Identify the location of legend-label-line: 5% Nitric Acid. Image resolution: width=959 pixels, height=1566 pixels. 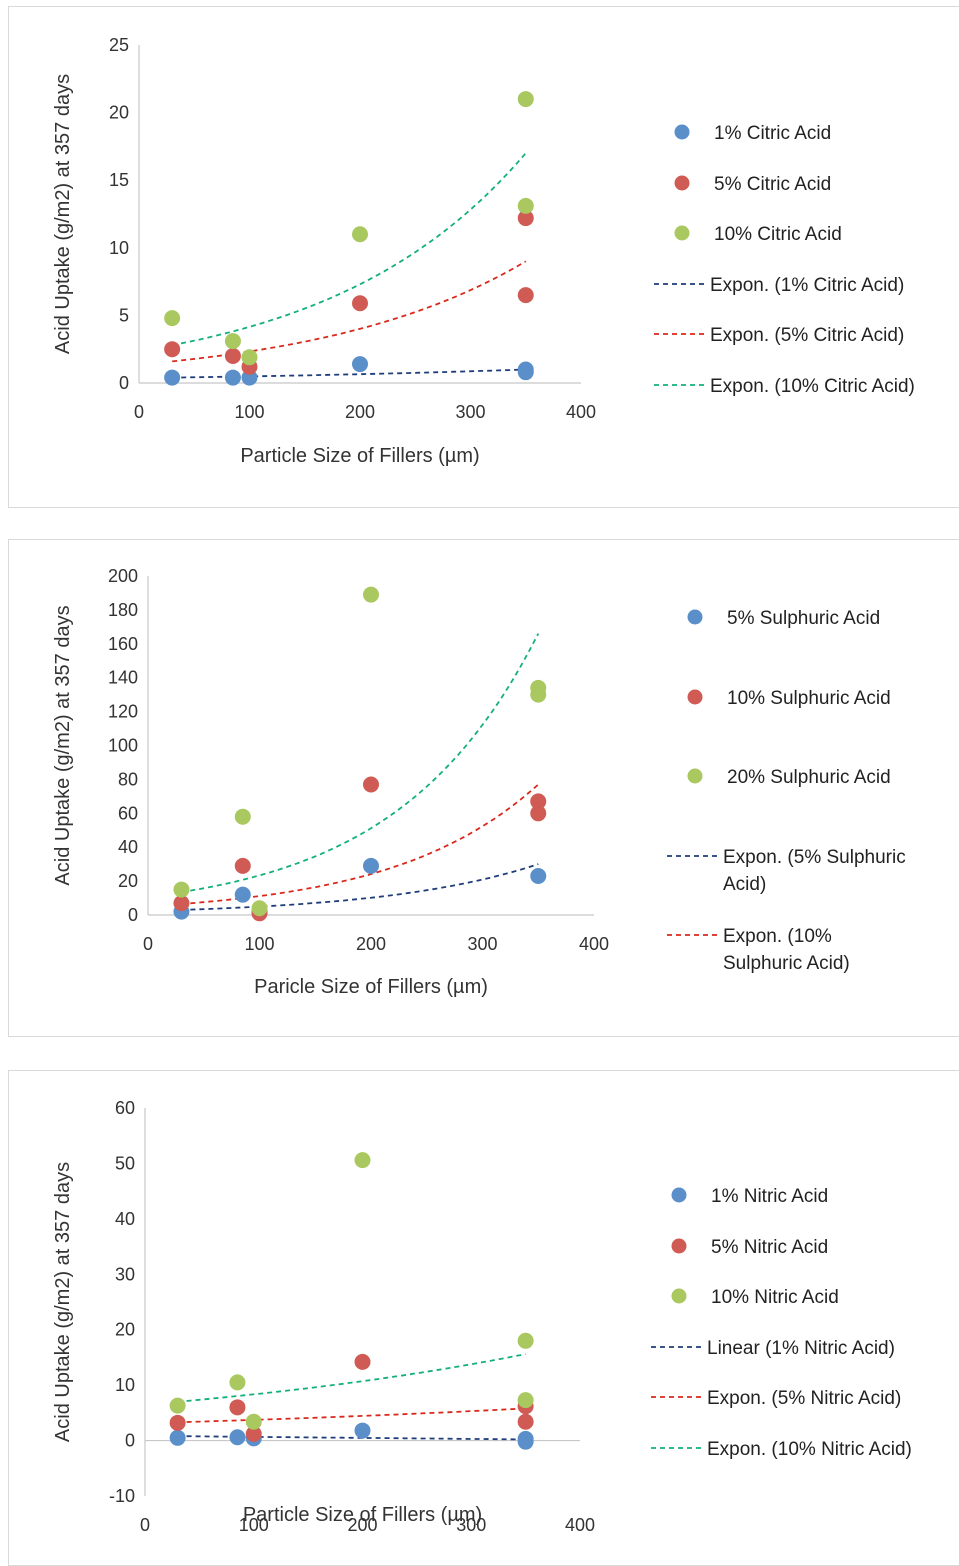
(769, 1247).